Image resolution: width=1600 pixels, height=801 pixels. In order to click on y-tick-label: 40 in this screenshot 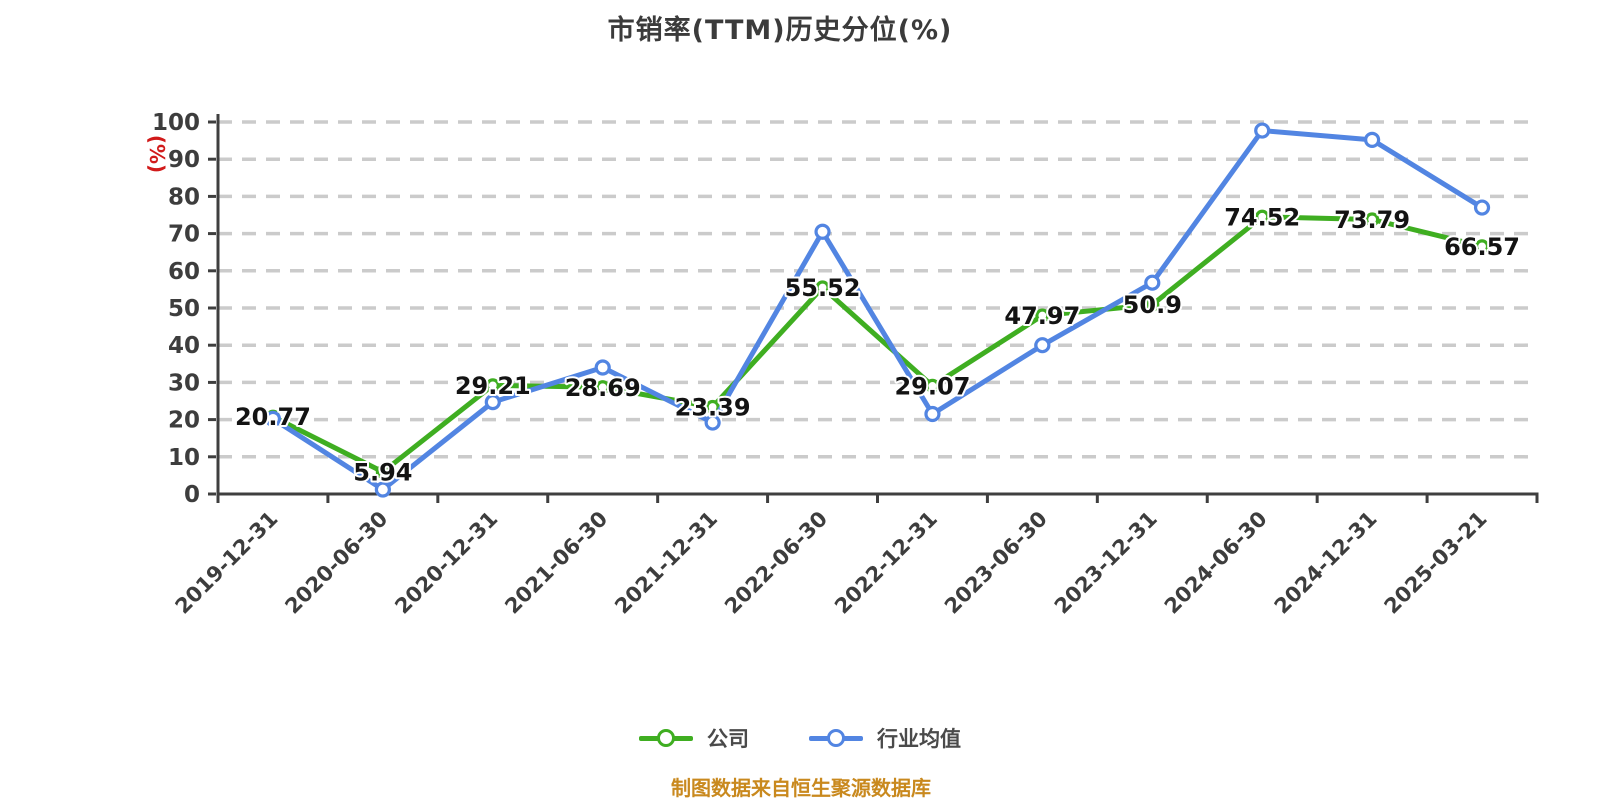, I will do `click(184, 346)`.